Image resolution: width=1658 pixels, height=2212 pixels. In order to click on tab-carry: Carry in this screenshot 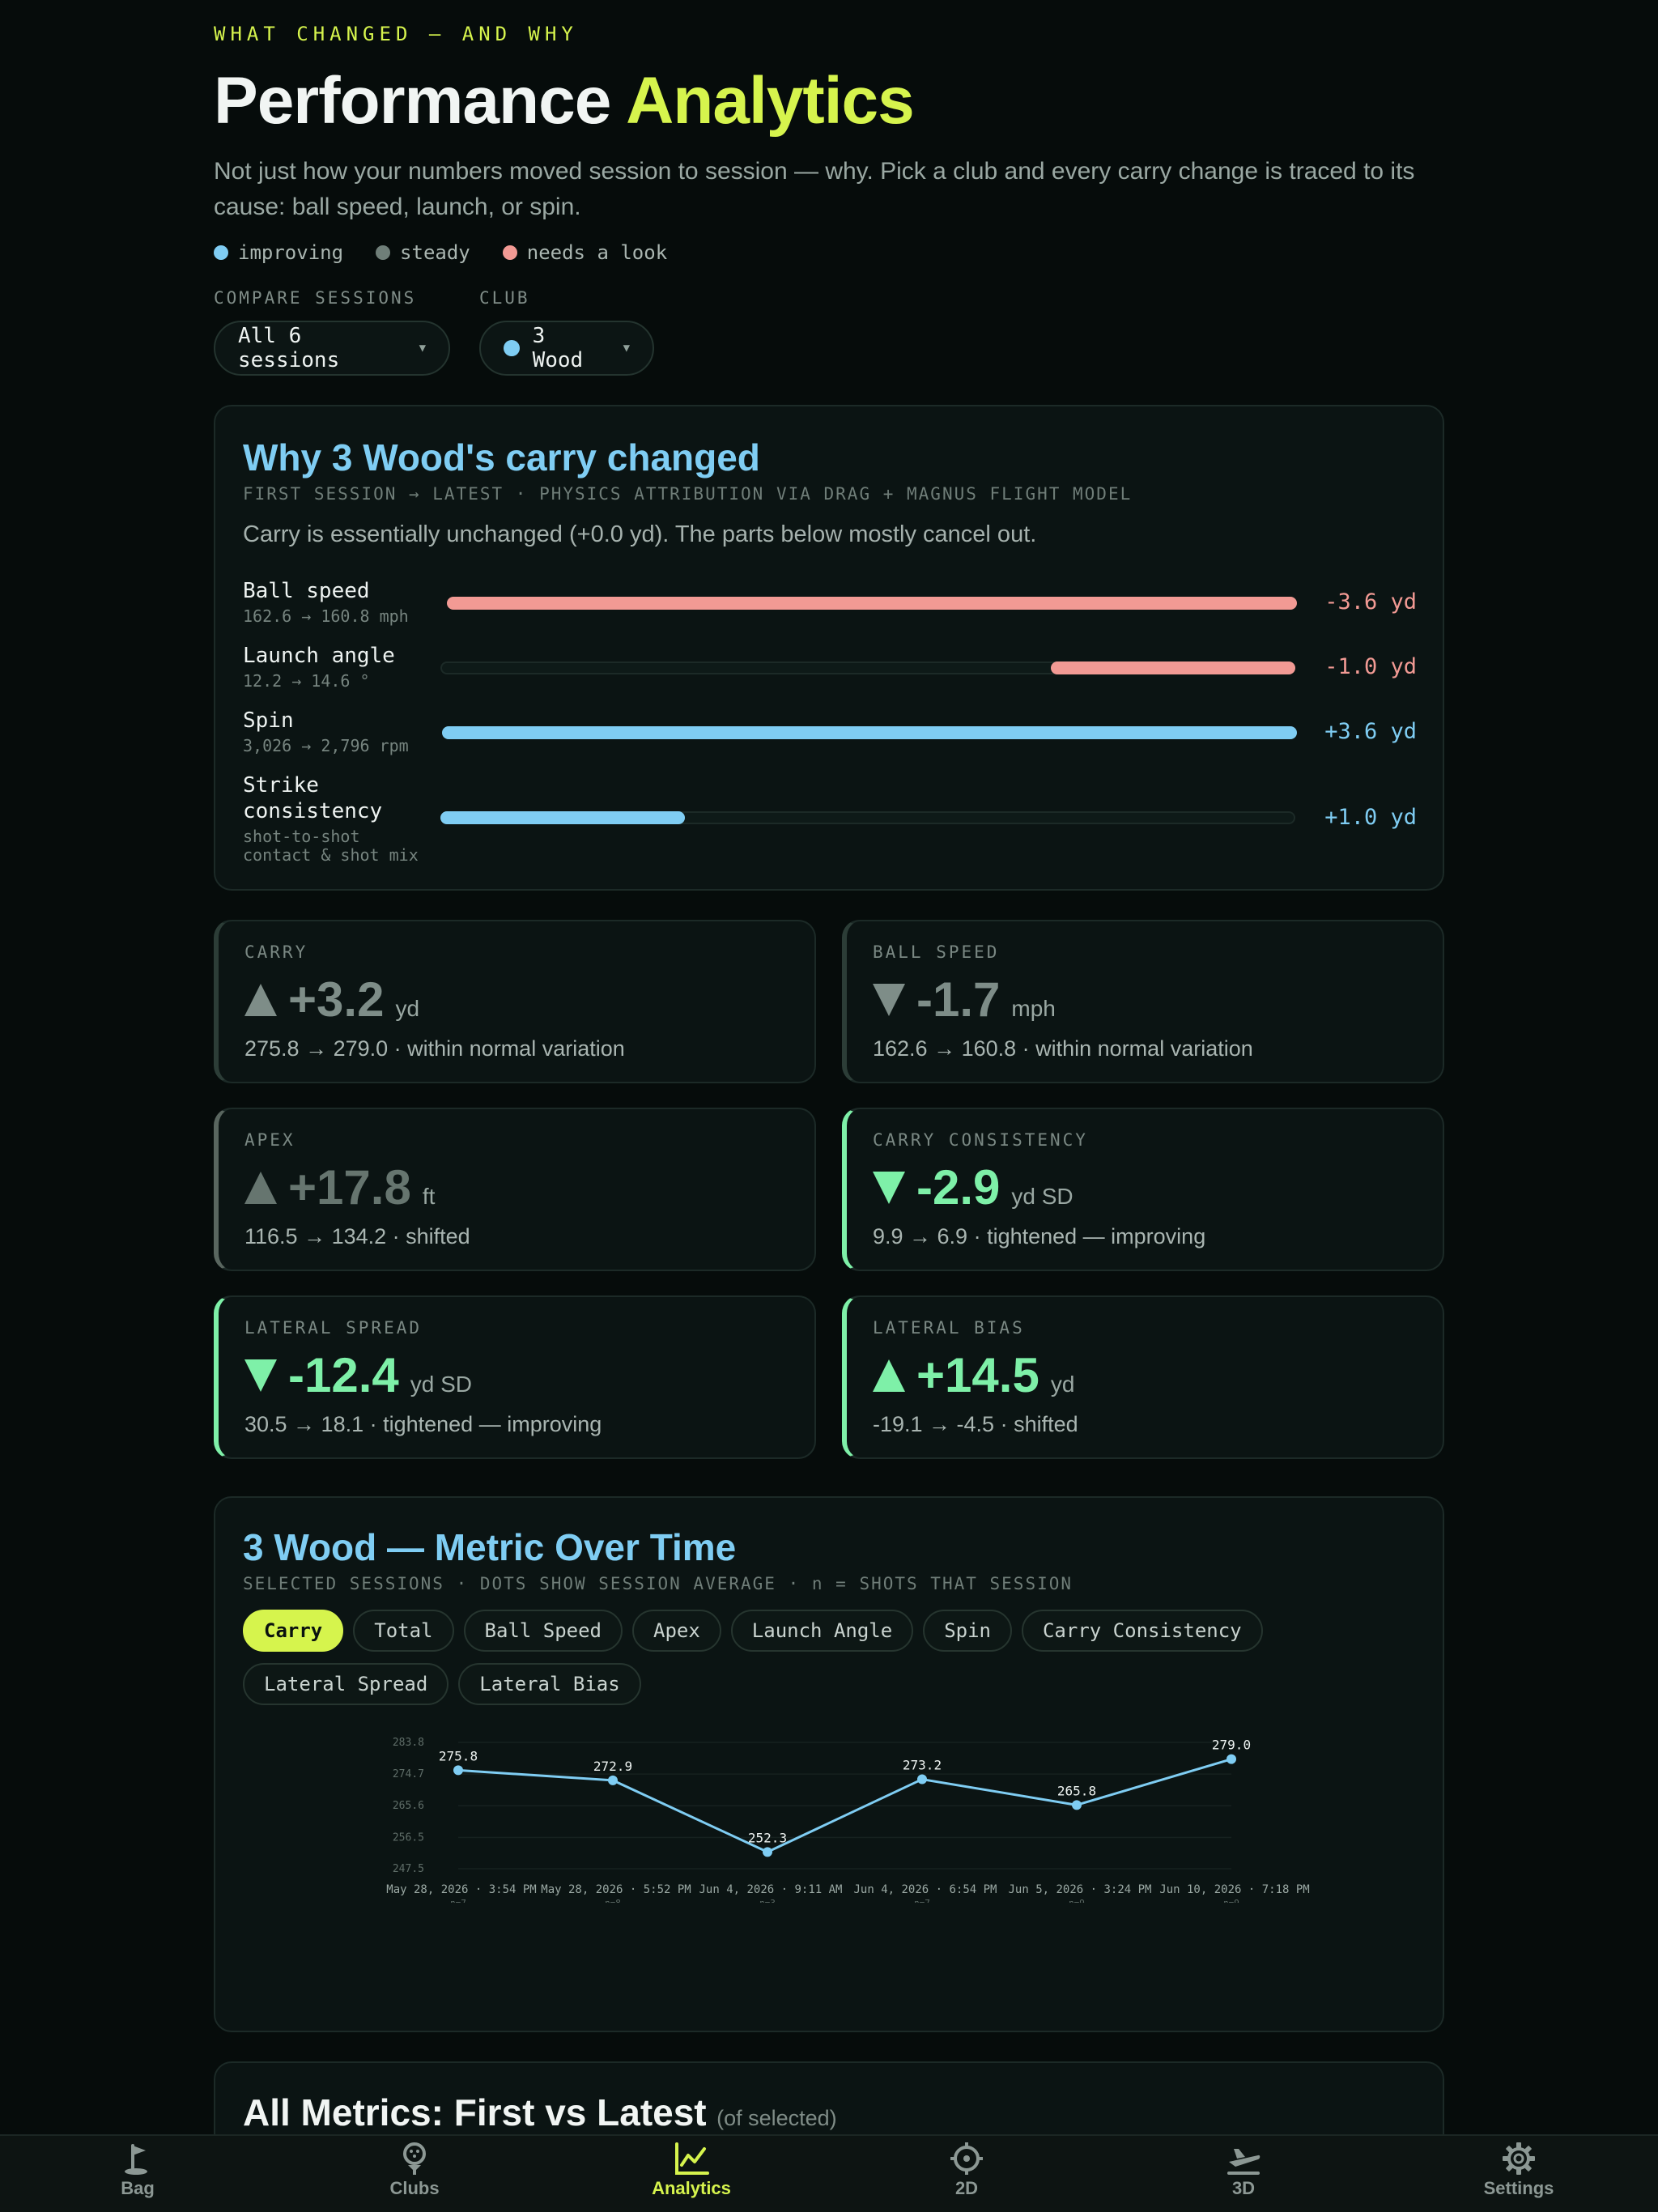, I will do `click(293, 1631)`.